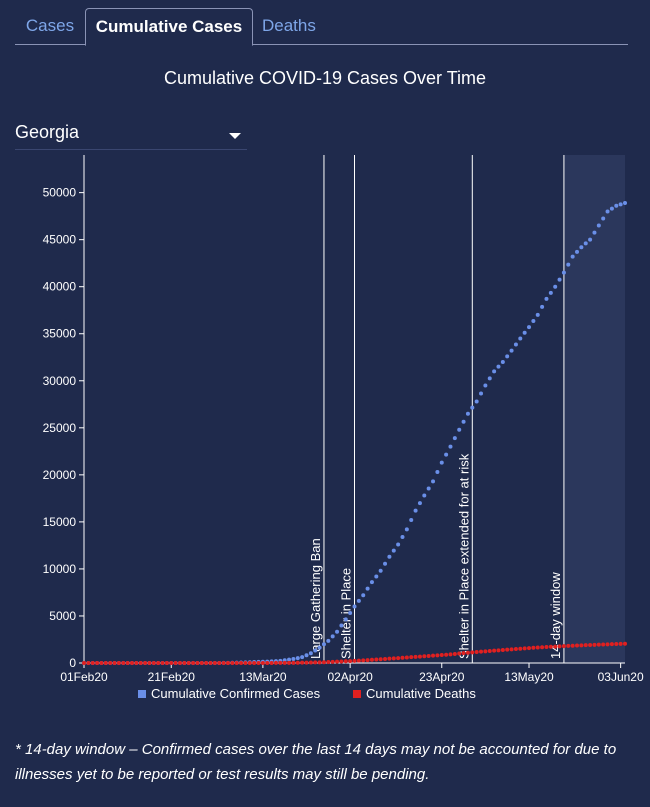 The image size is (650, 807). What do you see at coordinates (621, 677) in the screenshot?
I see `x-tick-label: 03Jun20` at bounding box center [621, 677].